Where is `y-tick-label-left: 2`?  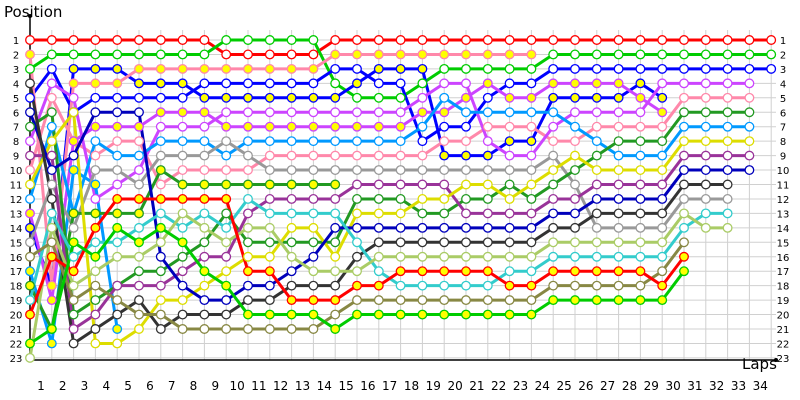 y-tick-label-left: 2 is located at coordinates (16, 55).